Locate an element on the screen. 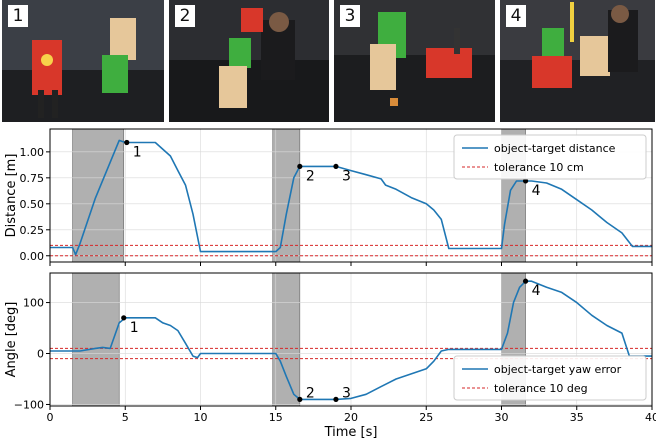 The height and width of the screenshot is (441, 656). photo-4-image is located at coordinates (577, 61).